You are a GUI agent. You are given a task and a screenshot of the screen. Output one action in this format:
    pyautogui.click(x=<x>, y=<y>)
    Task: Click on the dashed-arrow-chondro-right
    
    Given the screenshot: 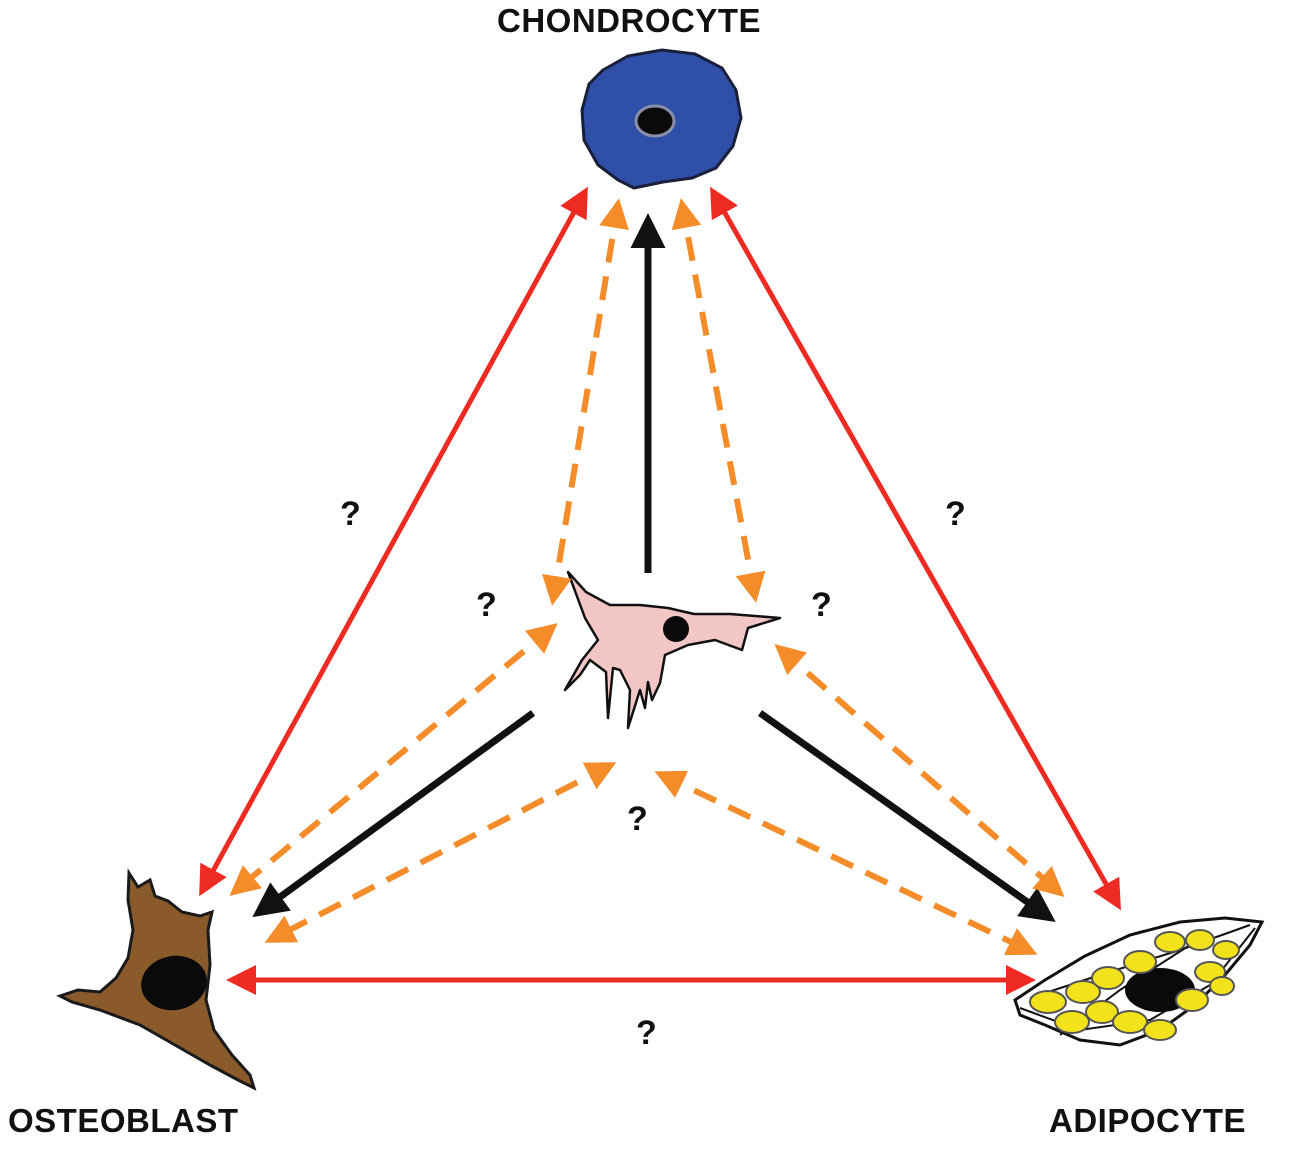 What is the action you would take?
    pyautogui.click(x=718, y=400)
    